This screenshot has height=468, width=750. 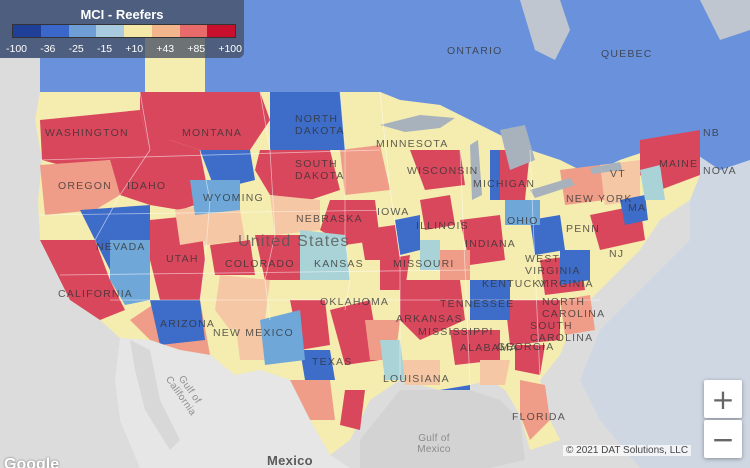 What do you see at coordinates (294, 241) in the screenshot?
I see `label-united-states: United States` at bounding box center [294, 241].